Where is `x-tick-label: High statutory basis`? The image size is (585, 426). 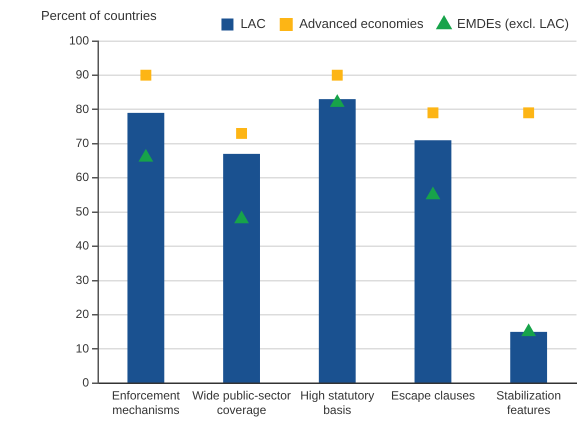
x-tick-label: High statutory basis is located at coordinates (337, 403).